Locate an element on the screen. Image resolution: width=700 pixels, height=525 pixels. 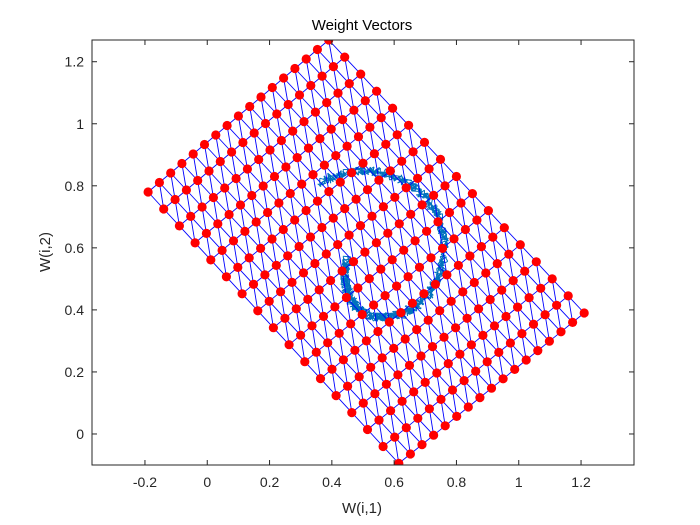
y-tick-label: 1 is located at coordinates (80, 124).